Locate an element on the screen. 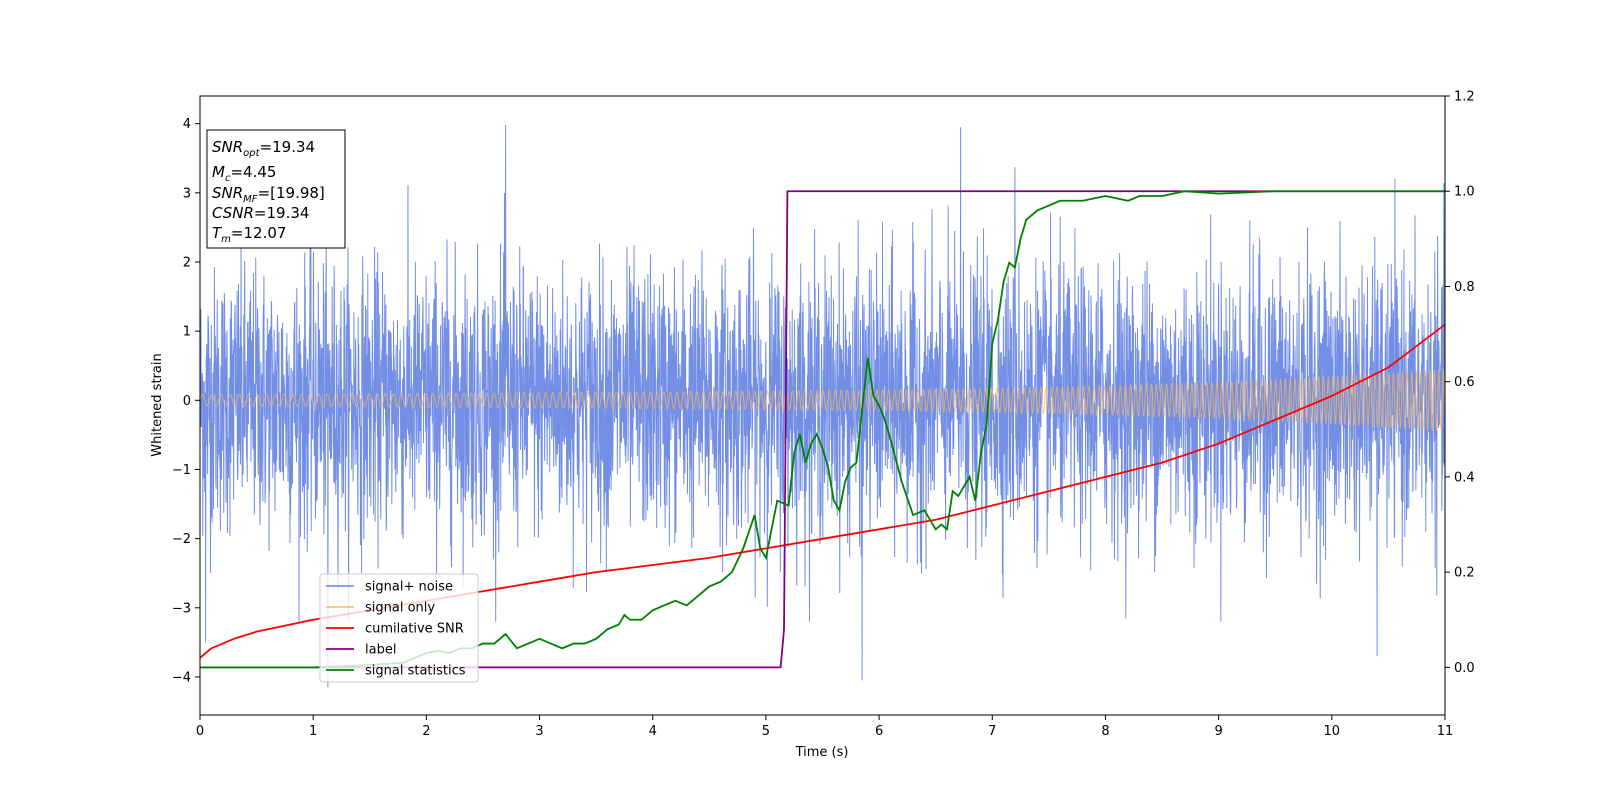  y-tick-label: 2 is located at coordinates (187, 262).